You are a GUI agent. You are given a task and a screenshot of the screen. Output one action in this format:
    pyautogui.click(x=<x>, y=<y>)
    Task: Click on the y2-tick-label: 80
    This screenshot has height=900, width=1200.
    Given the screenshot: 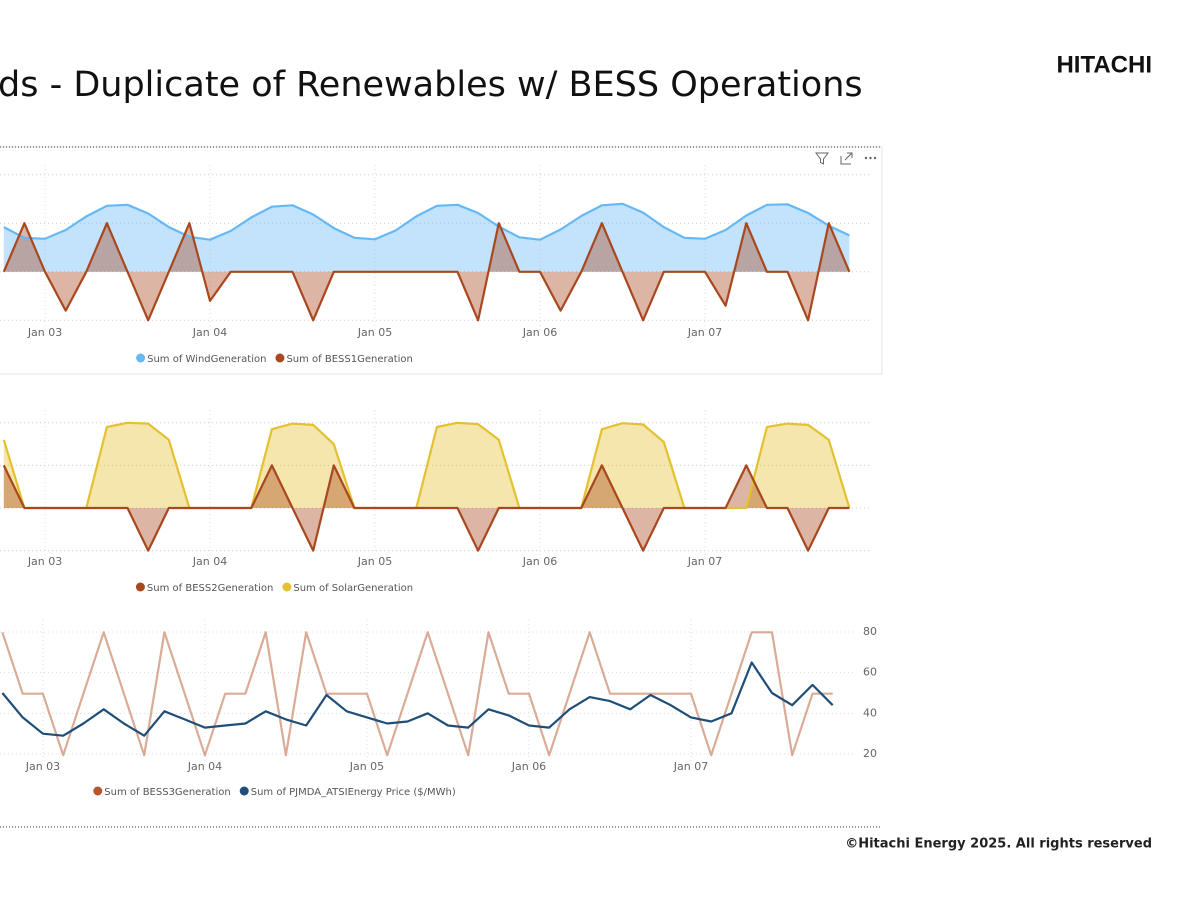 What is the action you would take?
    pyautogui.click(x=870, y=631)
    